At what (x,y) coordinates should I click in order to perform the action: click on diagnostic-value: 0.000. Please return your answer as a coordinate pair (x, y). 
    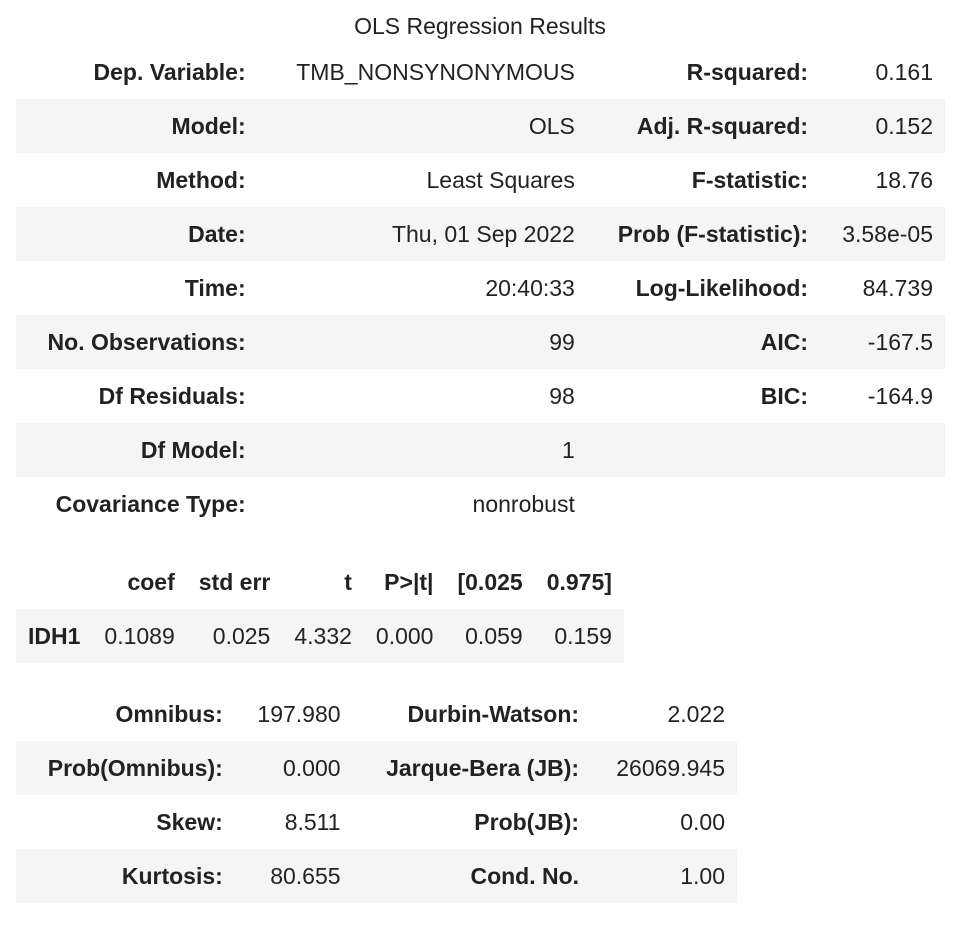
    Looking at the image, I should click on (311, 767).